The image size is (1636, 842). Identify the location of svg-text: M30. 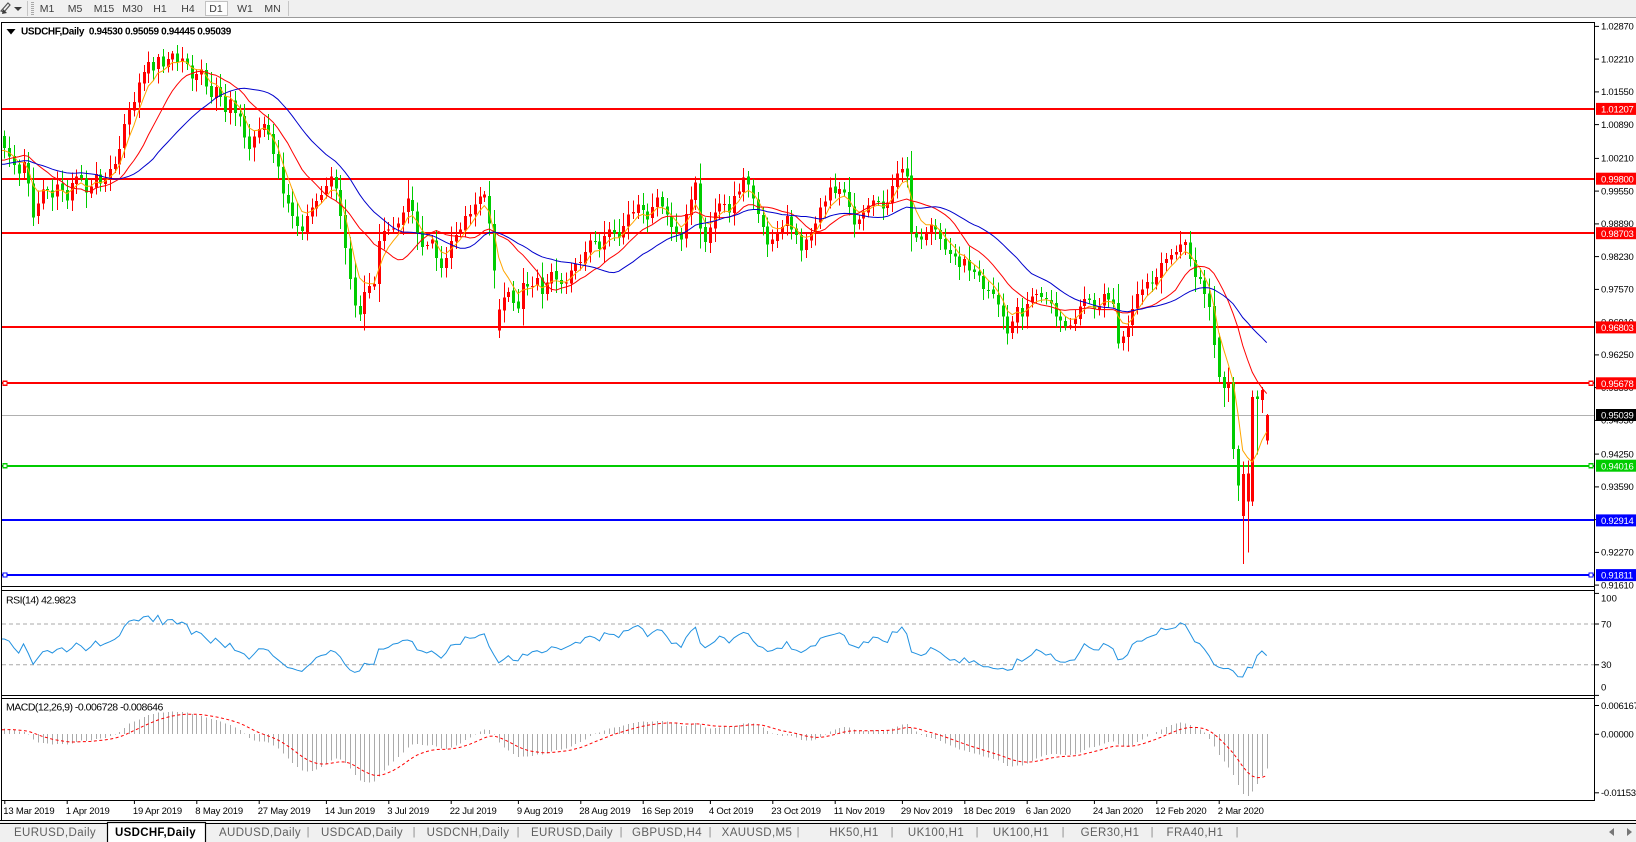
(132, 9).